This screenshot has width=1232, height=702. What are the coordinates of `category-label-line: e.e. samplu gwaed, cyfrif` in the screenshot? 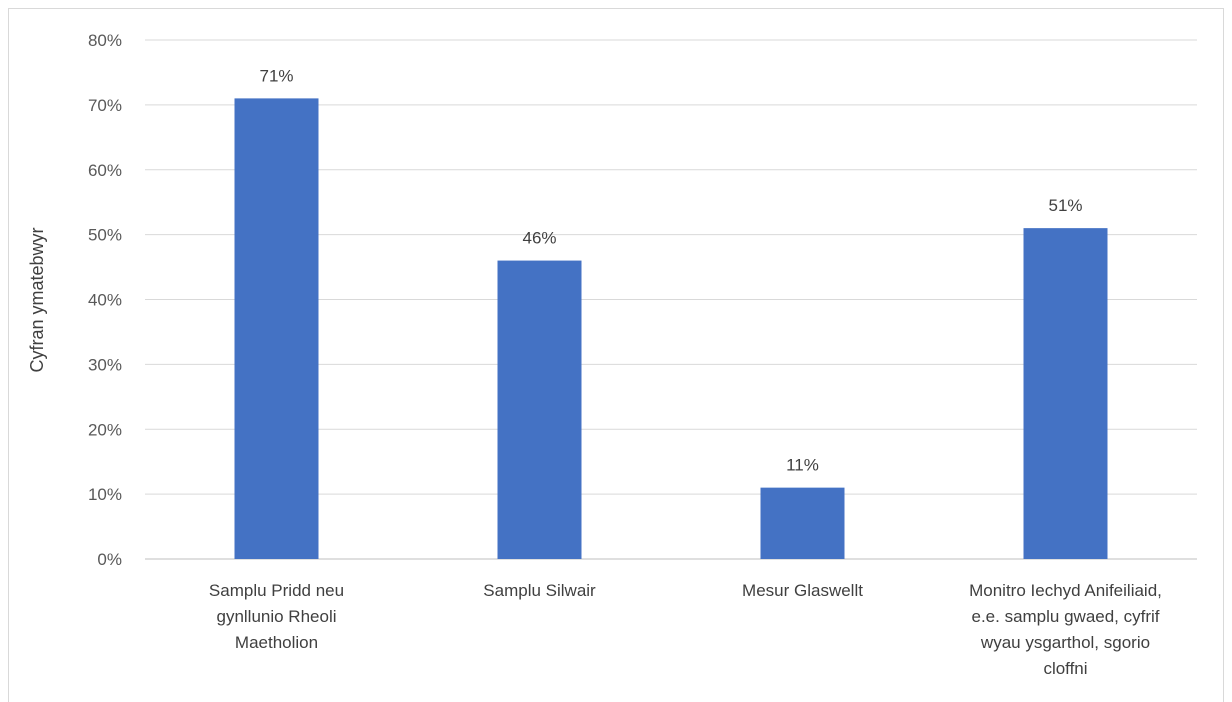 It's located at (1065, 616).